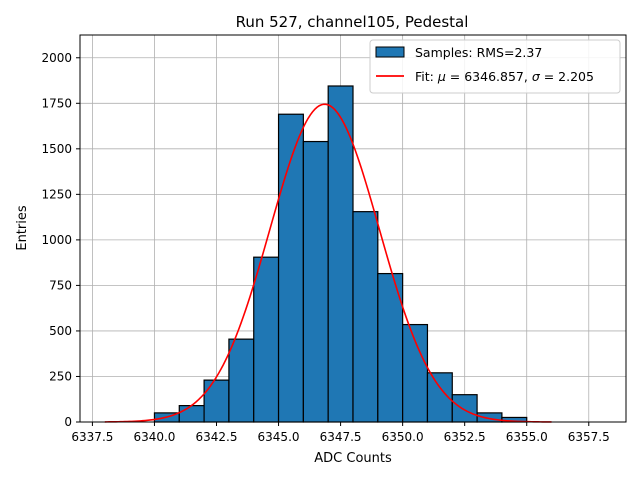 This screenshot has height=480, width=640. I want to click on x-tick-label-0: 6337.5, so click(92, 437).